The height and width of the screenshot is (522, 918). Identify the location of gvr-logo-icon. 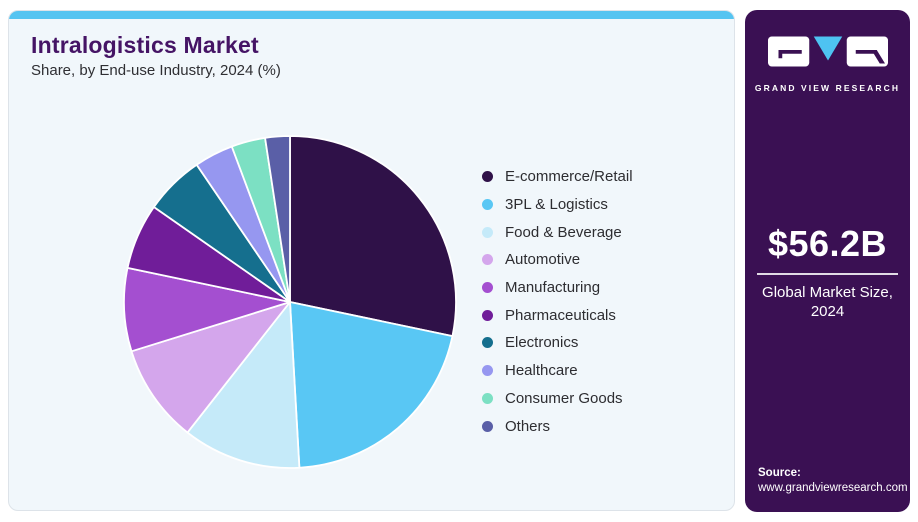
(827, 51).